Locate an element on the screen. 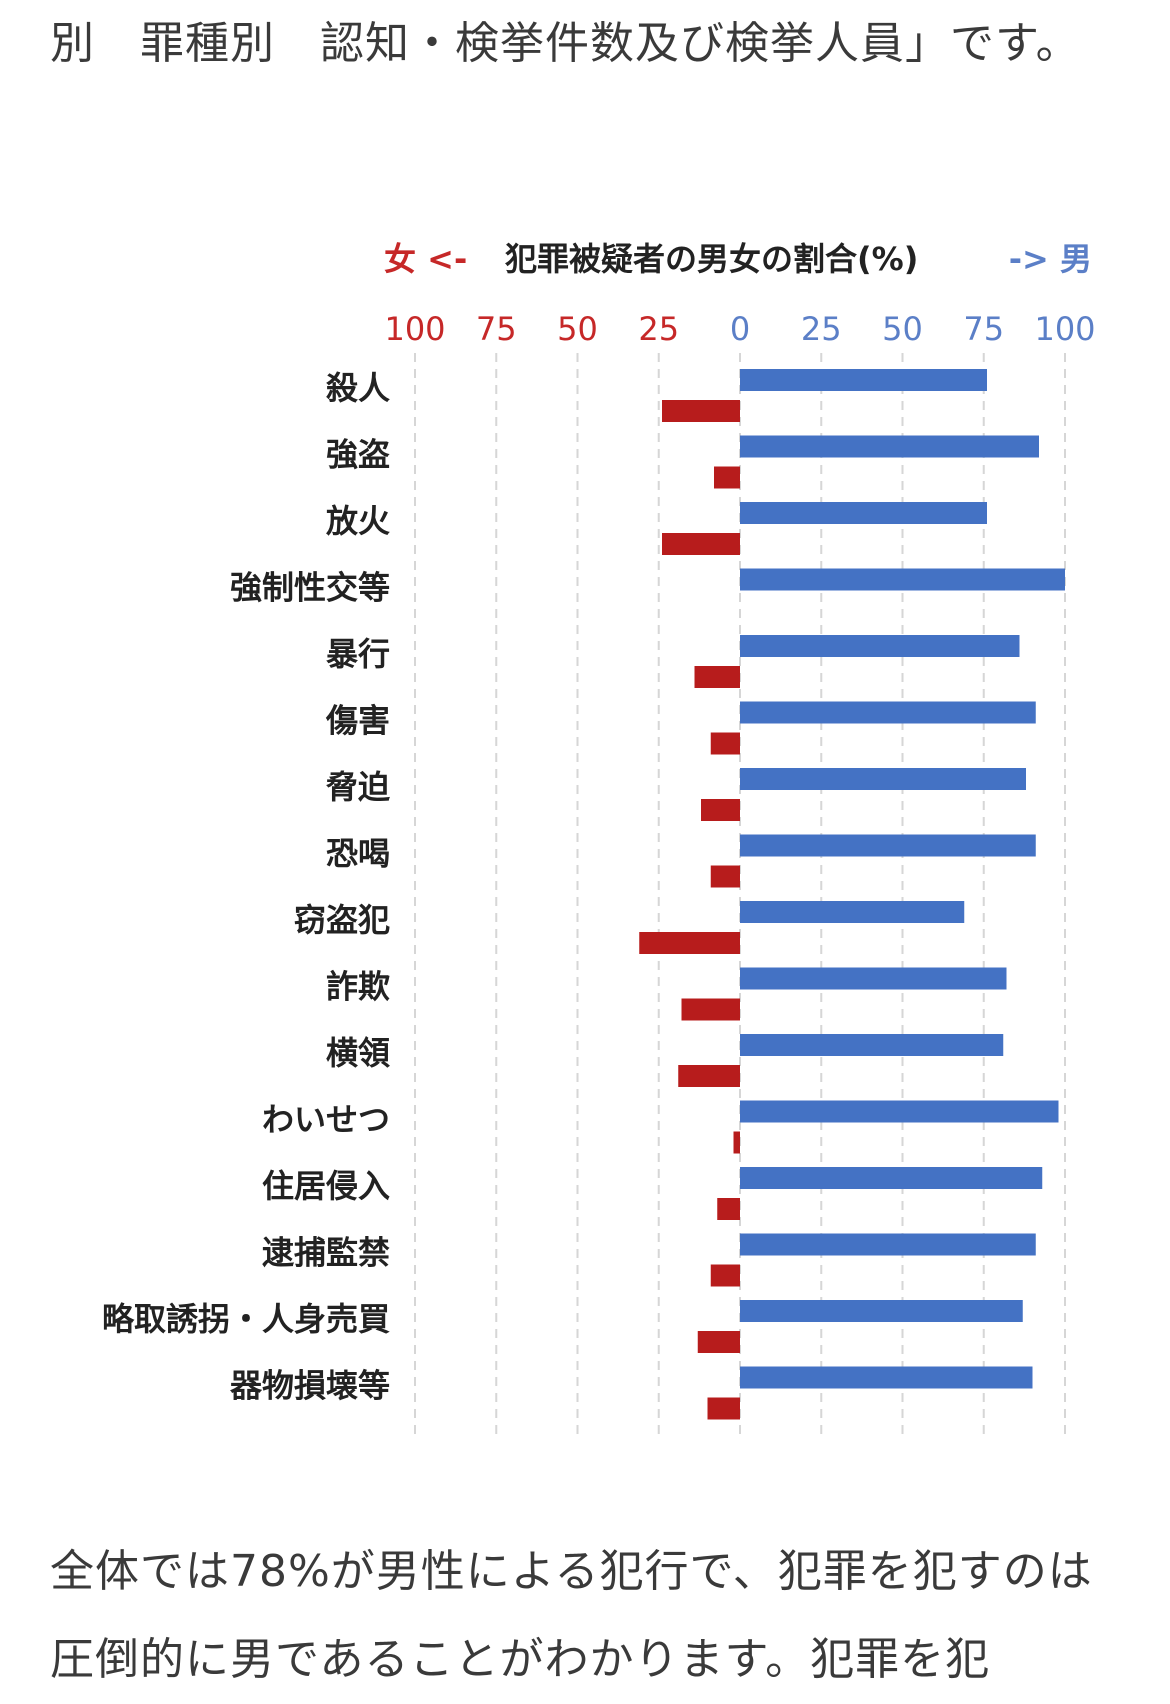 The image size is (1170, 1704). category-label: 恐喝 is located at coordinates (358, 854).